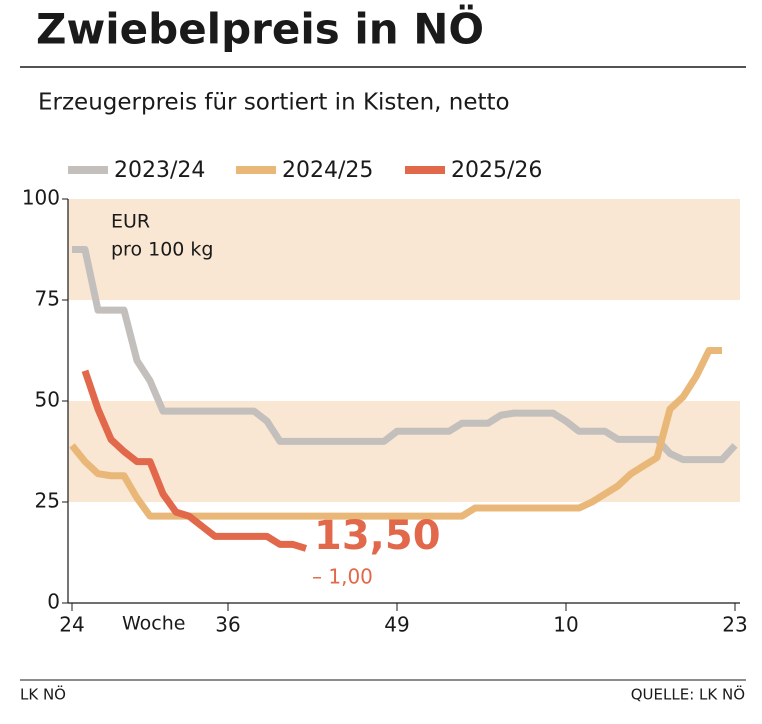 This screenshot has width=762, height=724. I want to click on legend-label: 2024/25, so click(327, 170).